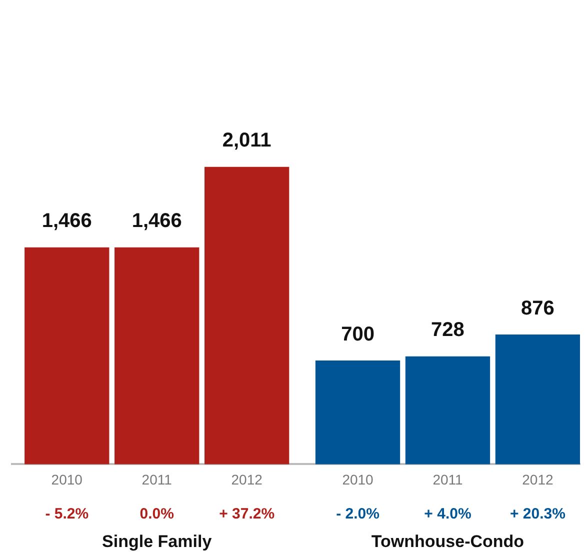  What do you see at coordinates (358, 513) in the screenshot?
I see `text: - 2.0%` at bounding box center [358, 513].